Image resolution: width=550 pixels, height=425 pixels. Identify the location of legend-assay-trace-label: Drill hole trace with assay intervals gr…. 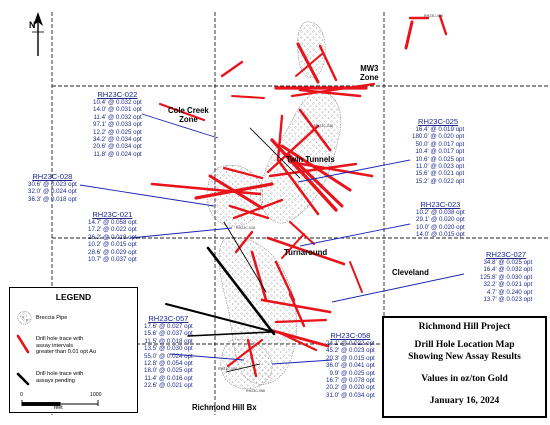
(66, 346).